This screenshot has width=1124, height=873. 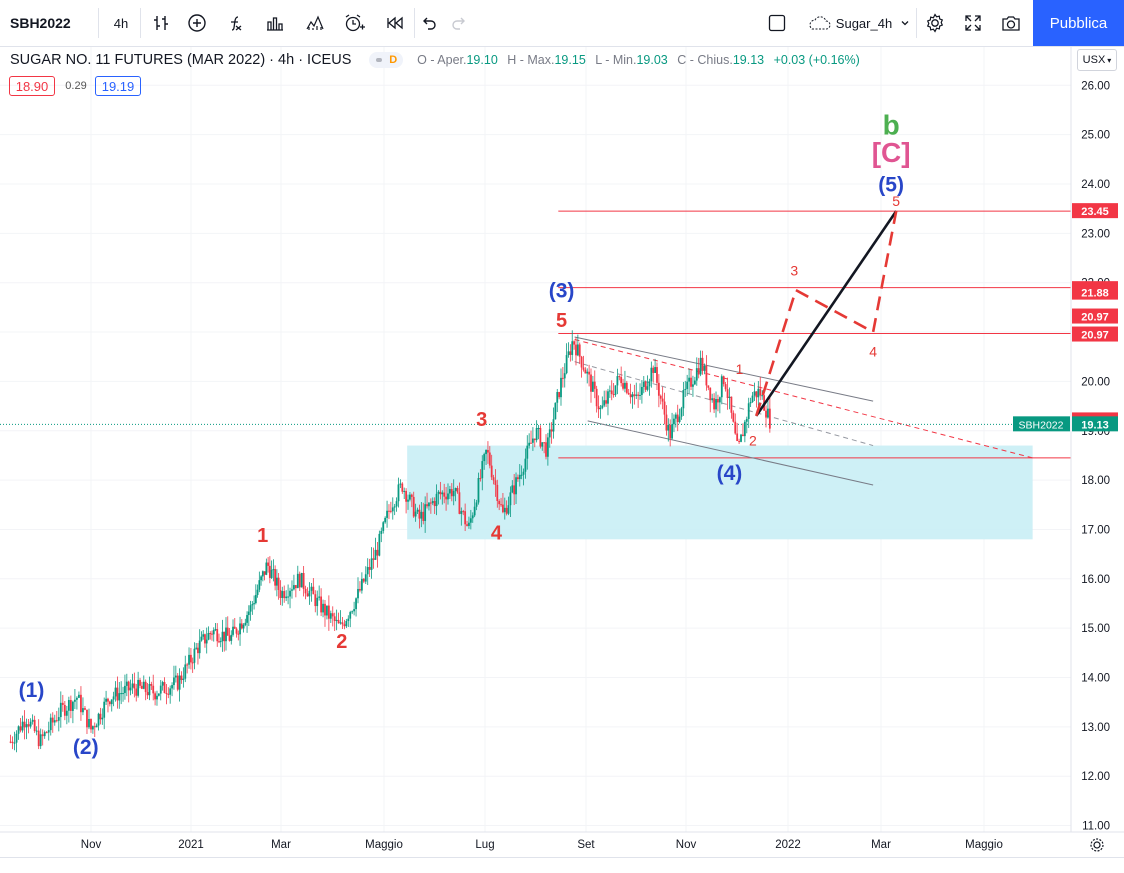 I want to click on replay-icon, so click(x=395, y=23).